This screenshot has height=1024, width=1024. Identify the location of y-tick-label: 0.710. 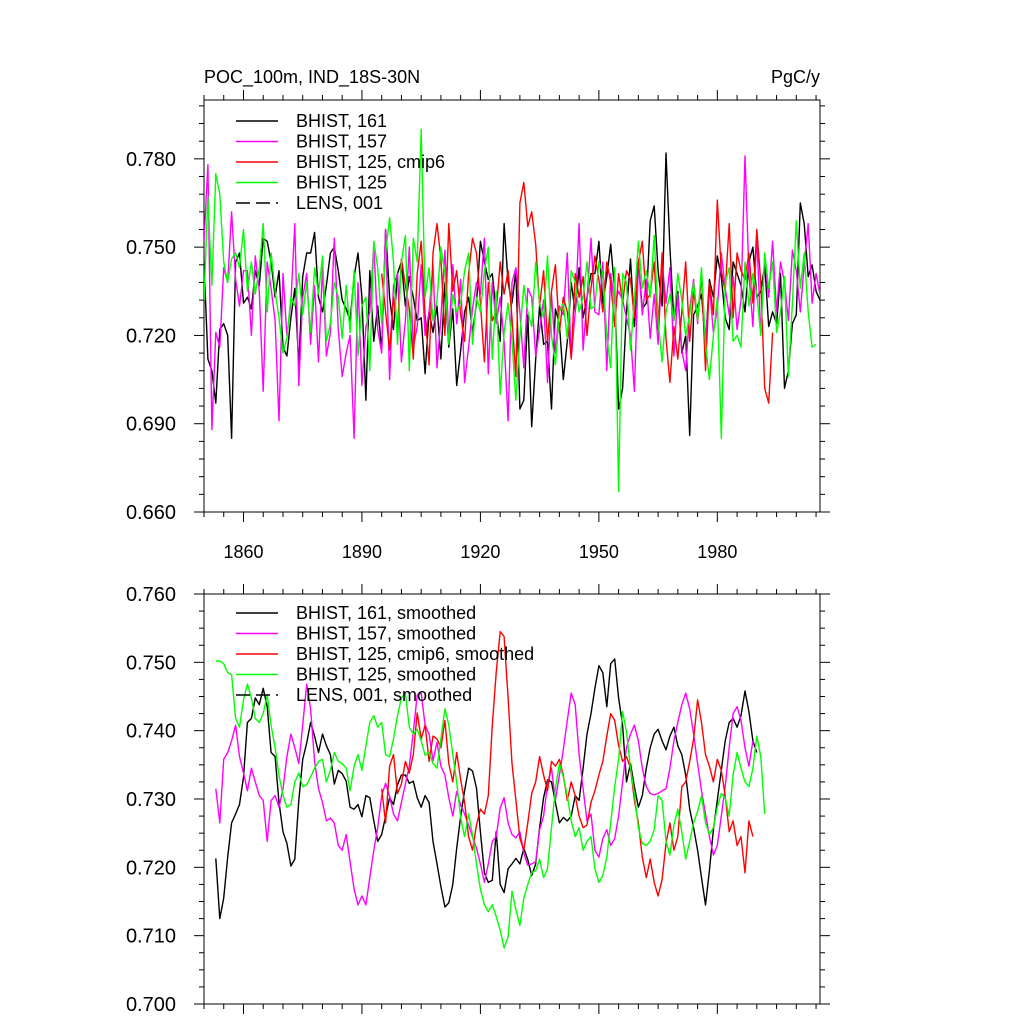
(151, 937).